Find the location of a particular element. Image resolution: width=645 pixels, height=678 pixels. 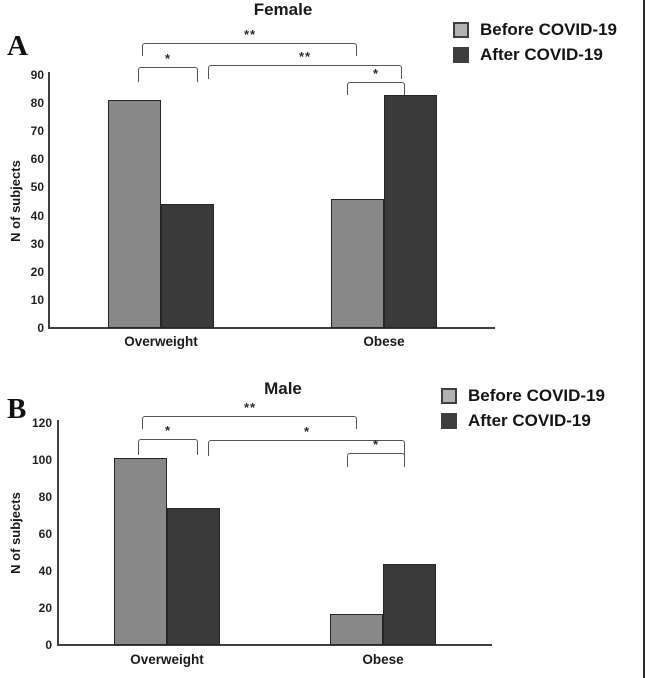

panel-b-title: Male is located at coordinates (283, 388).